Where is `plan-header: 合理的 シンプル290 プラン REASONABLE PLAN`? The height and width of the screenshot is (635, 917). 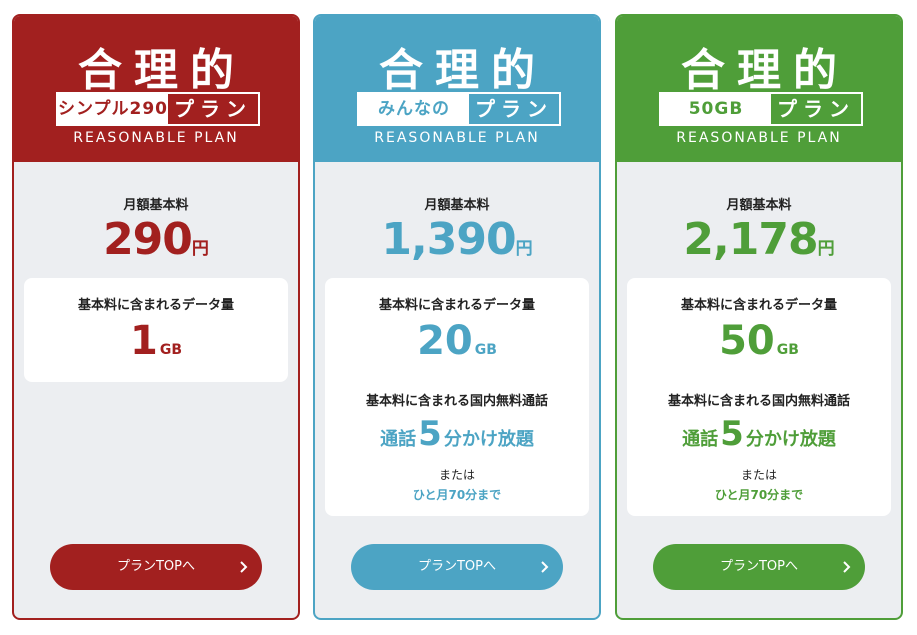 plan-header: 合理的 シンプル290 プラン REASONABLE PLAN is located at coordinates (156, 89).